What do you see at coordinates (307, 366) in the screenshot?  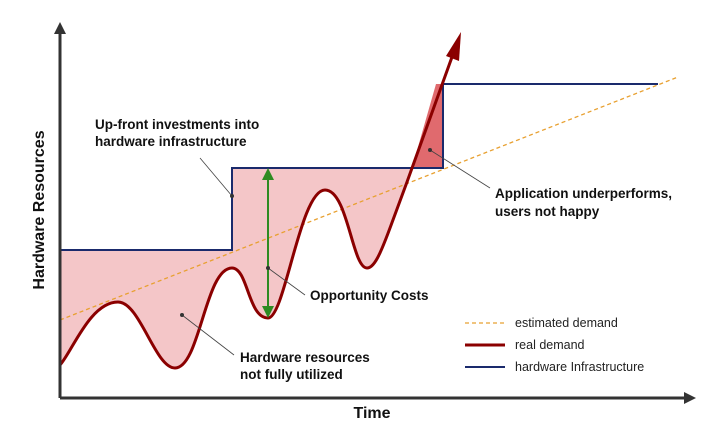 I see `not-utilized-label: Hardware resources not fully utilized` at bounding box center [307, 366].